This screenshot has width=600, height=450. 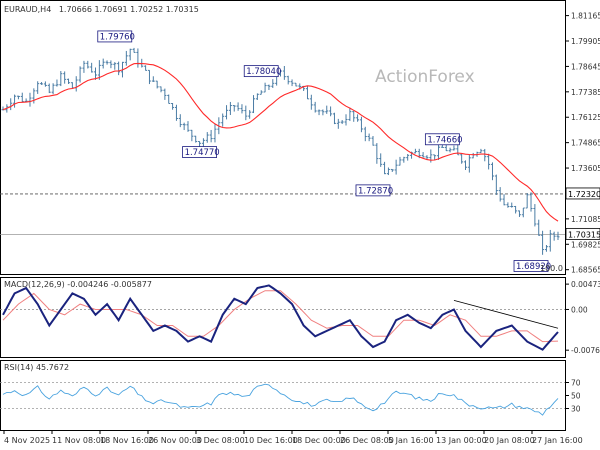 I want to click on rsi-y-tick-label: 70, so click(x=576, y=383).